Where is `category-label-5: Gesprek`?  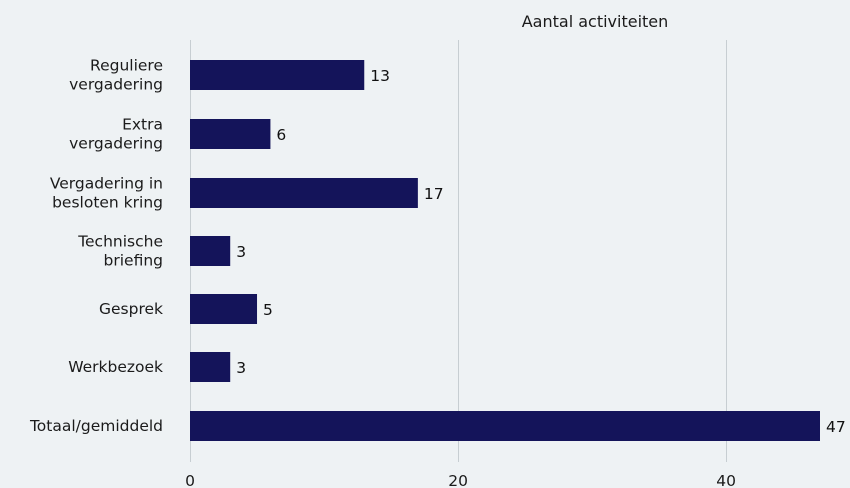
category-label-5: Gesprek is located at coordinates (131, 309).